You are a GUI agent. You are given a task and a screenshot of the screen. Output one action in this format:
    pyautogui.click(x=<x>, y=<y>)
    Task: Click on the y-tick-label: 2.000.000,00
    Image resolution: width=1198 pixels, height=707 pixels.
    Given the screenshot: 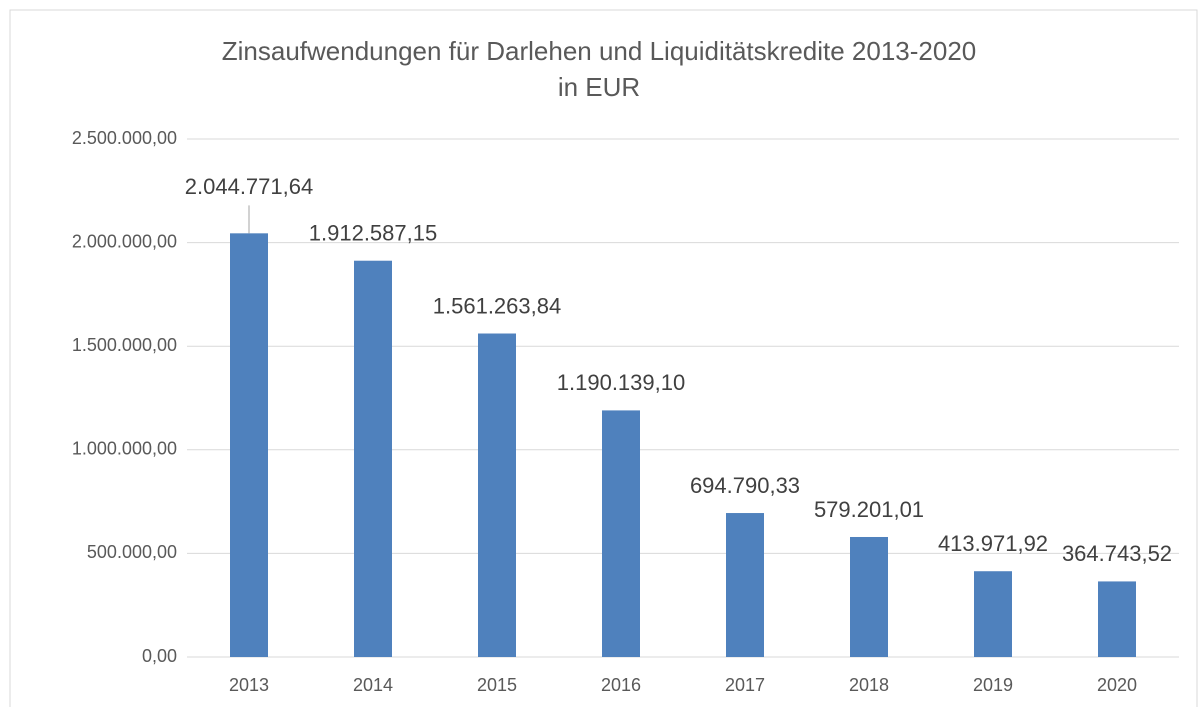 What is the action you would take?
    pyautogui.click(x=124, y=241)
    